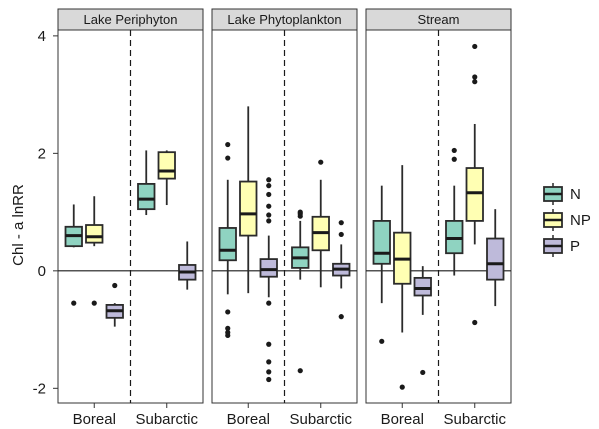  Describe the element at coordinates (39, 388) in the screenshot. I see `y-tick-label: -2` at that location.